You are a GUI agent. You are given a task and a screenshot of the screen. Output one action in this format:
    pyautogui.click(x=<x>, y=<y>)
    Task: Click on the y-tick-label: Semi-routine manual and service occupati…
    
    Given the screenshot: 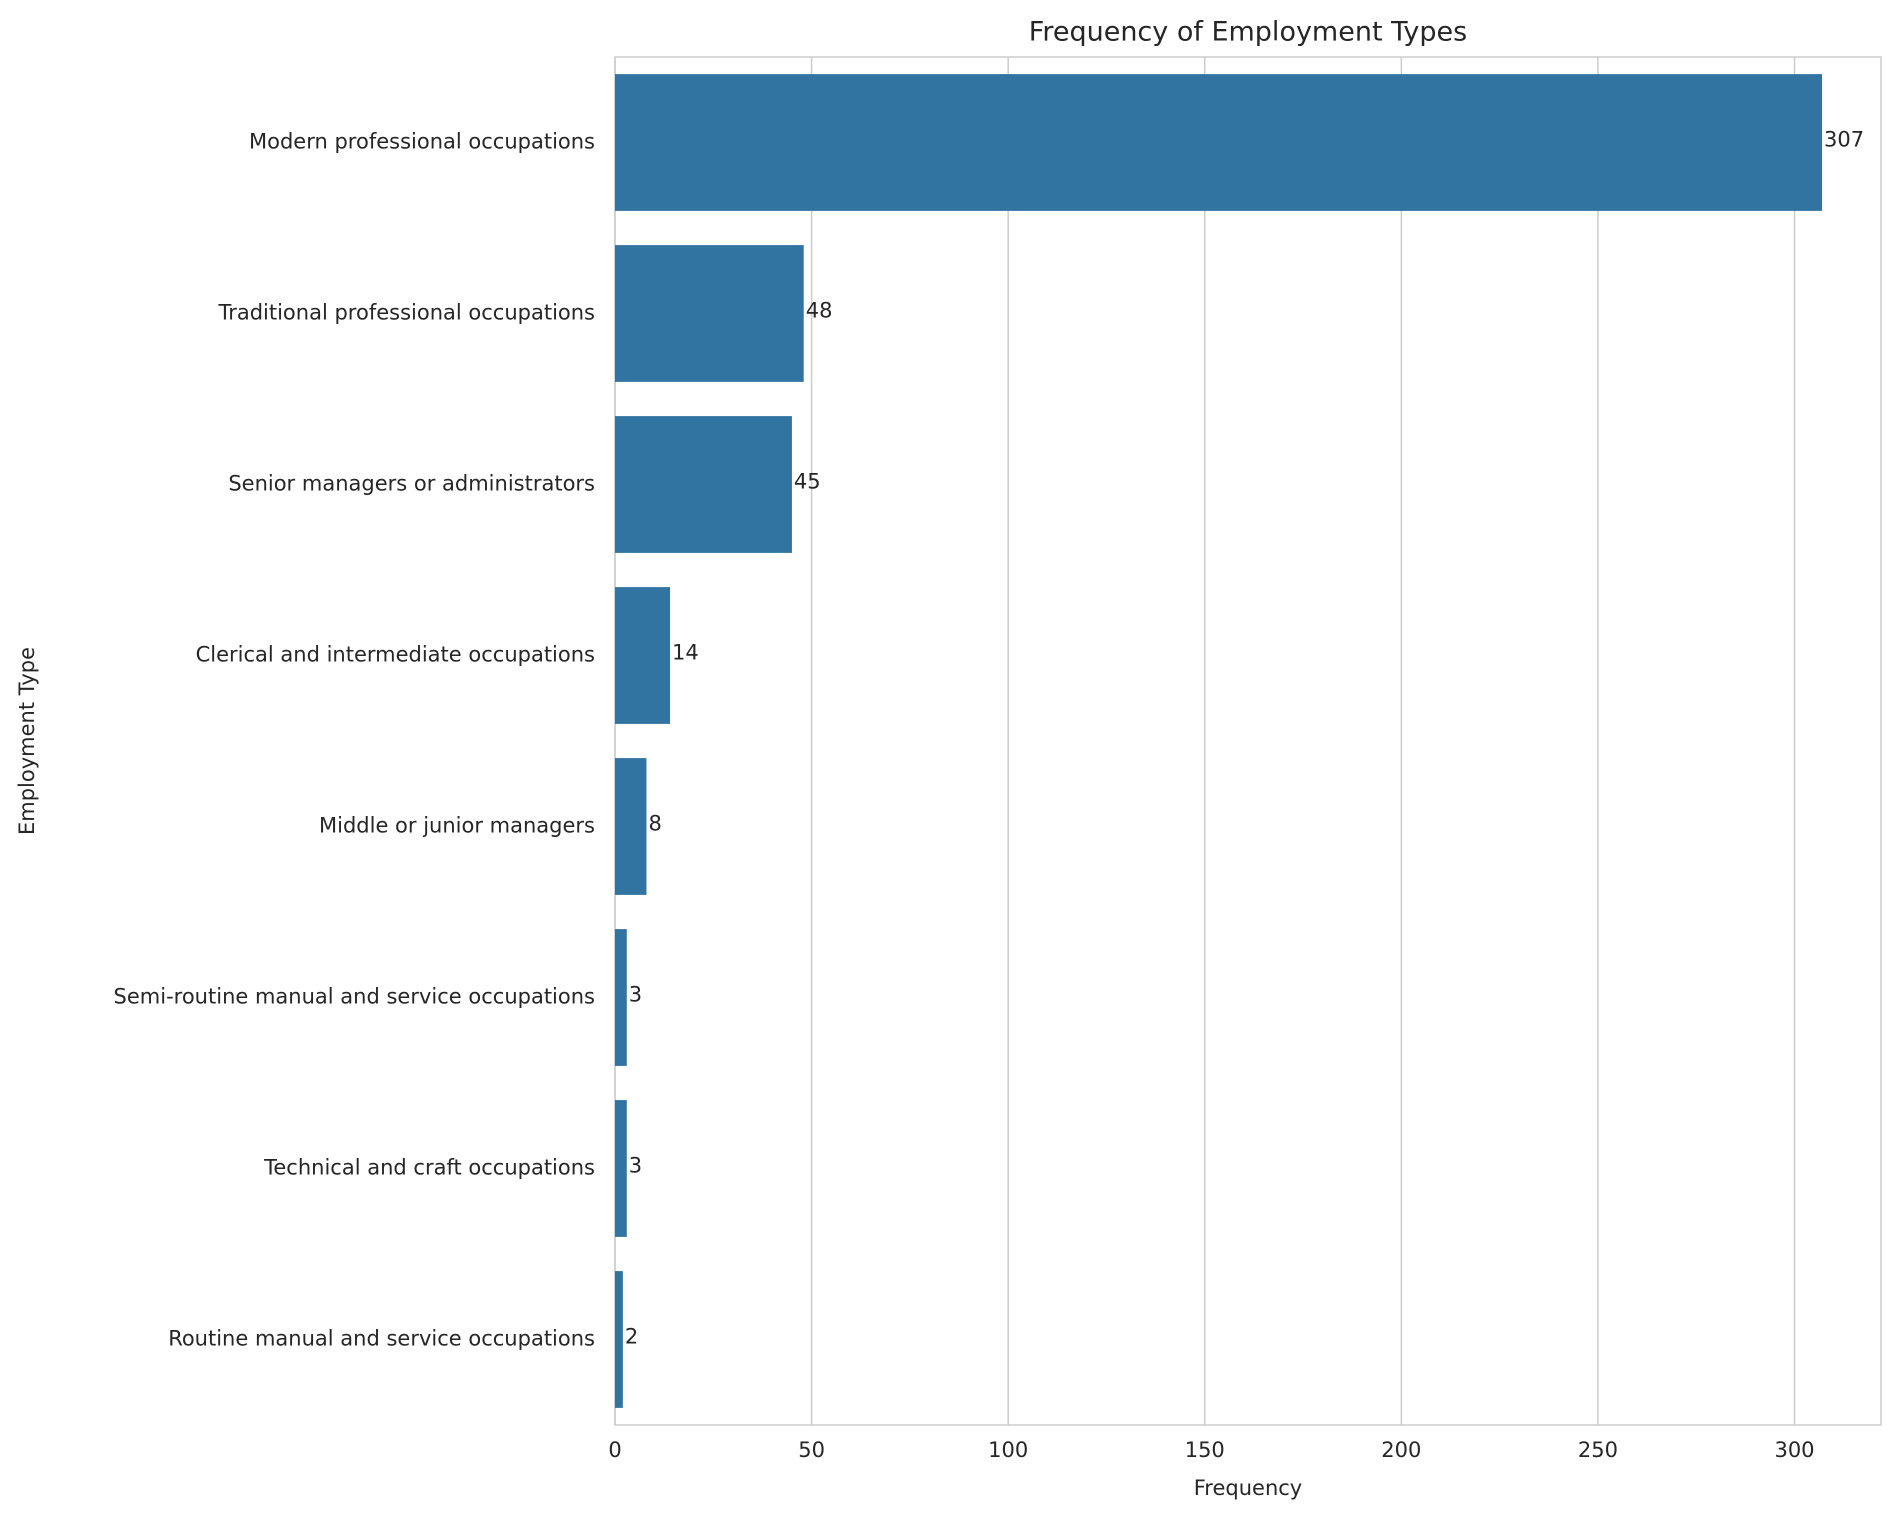 What is the action you would take?
    pyautogui.click(x=354, y=997)
    